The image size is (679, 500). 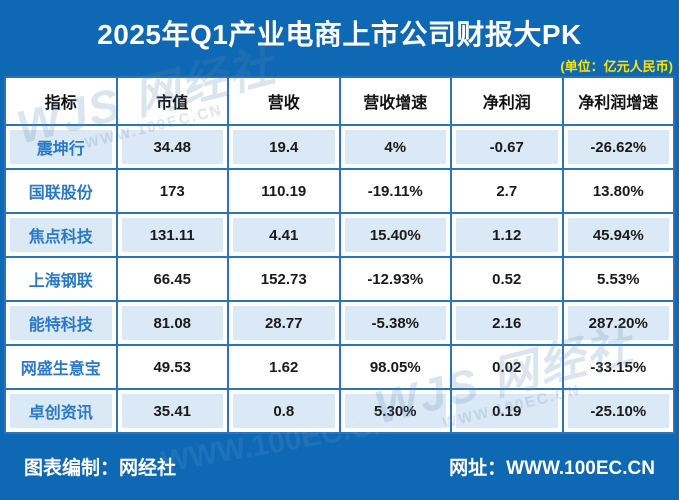 What do you see at coordinates (284, 411) in the screenshot?
I see `cell-revenue: 0.8` at bounding box center [284, 411].